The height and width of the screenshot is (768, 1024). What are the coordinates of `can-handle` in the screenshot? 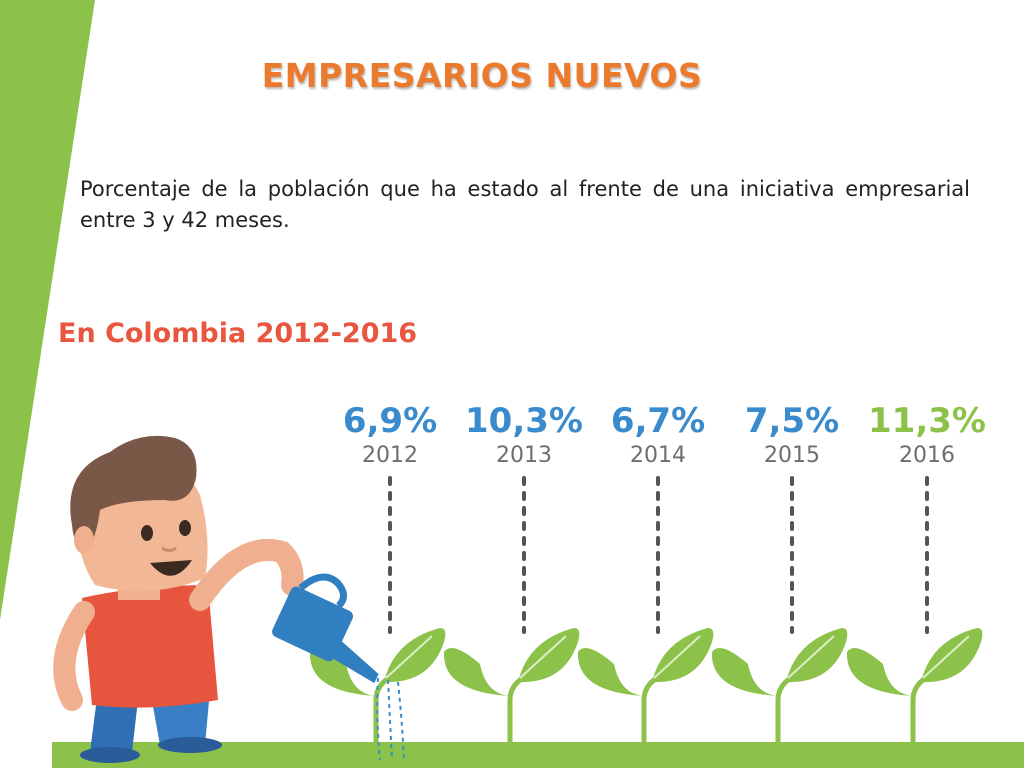 It's located at (323, 591).